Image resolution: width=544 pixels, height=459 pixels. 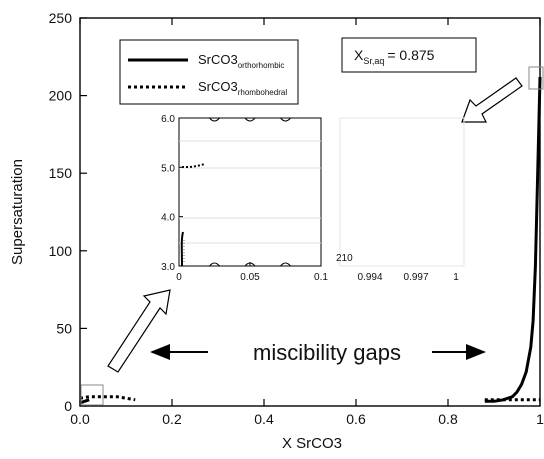 I want to click on inset-right-x-tick-label: 0.994, so click(x=369, y=277).